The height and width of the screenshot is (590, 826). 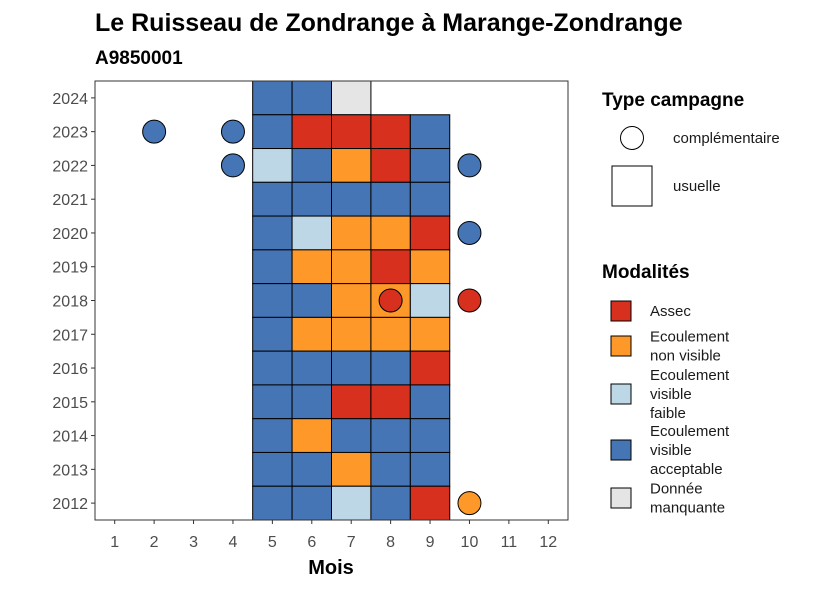 What do you see at coordinates (70, 504) in the screenshot?
I see `y-tick-label-2012: 2012` at bounding box center [70, 504].